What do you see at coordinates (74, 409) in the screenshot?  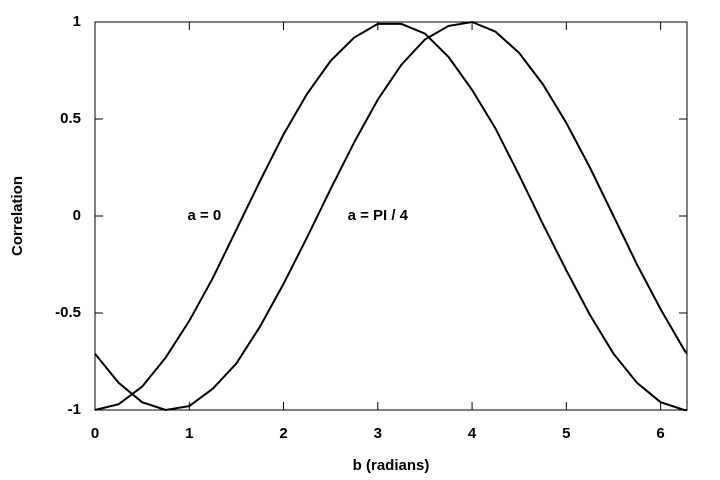 I see `y-tick-label: -1` at bounding box center [74, 409].